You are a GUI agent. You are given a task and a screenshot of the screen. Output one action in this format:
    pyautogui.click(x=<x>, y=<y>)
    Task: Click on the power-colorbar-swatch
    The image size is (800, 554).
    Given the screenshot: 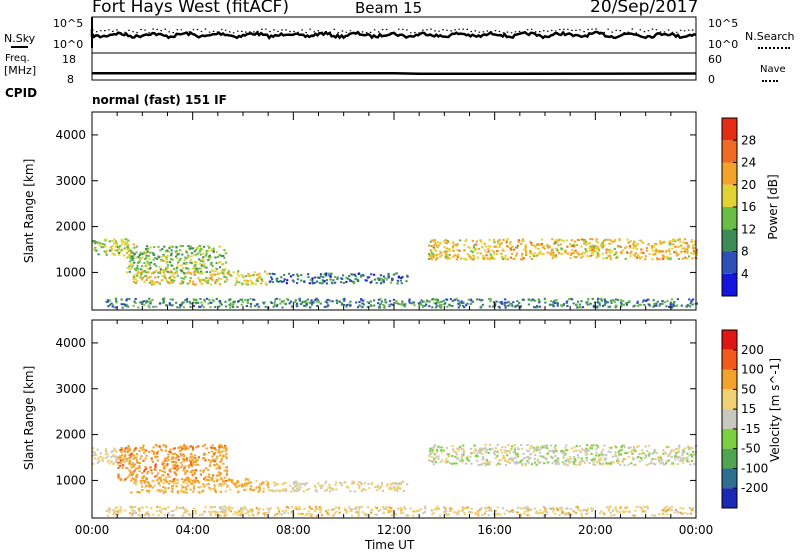 What is the action you would take?
    pyautogui.click(x=729, y=284)
    